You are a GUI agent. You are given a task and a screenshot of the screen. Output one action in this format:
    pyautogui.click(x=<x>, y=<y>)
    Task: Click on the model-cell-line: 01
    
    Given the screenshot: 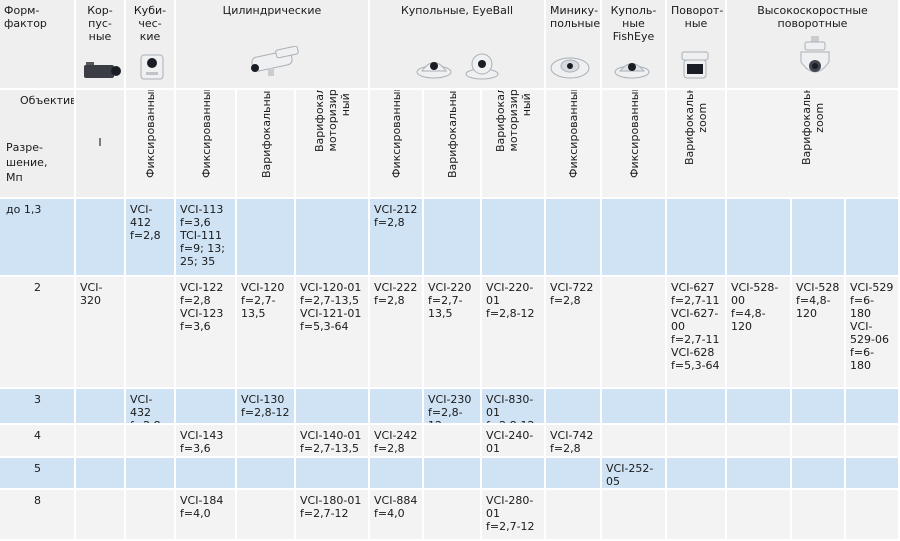 What is the action you would take?
    pyautogui.click(x=493, y=513)
    